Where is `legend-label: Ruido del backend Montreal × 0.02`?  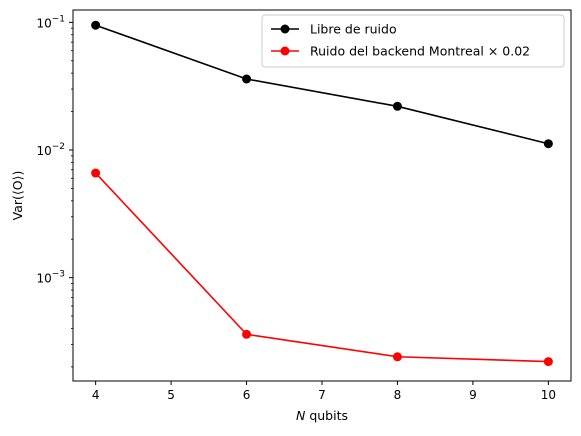
legend-label: Ruido del backend Montreal × 0.02 is located at coordinates (420, 51).